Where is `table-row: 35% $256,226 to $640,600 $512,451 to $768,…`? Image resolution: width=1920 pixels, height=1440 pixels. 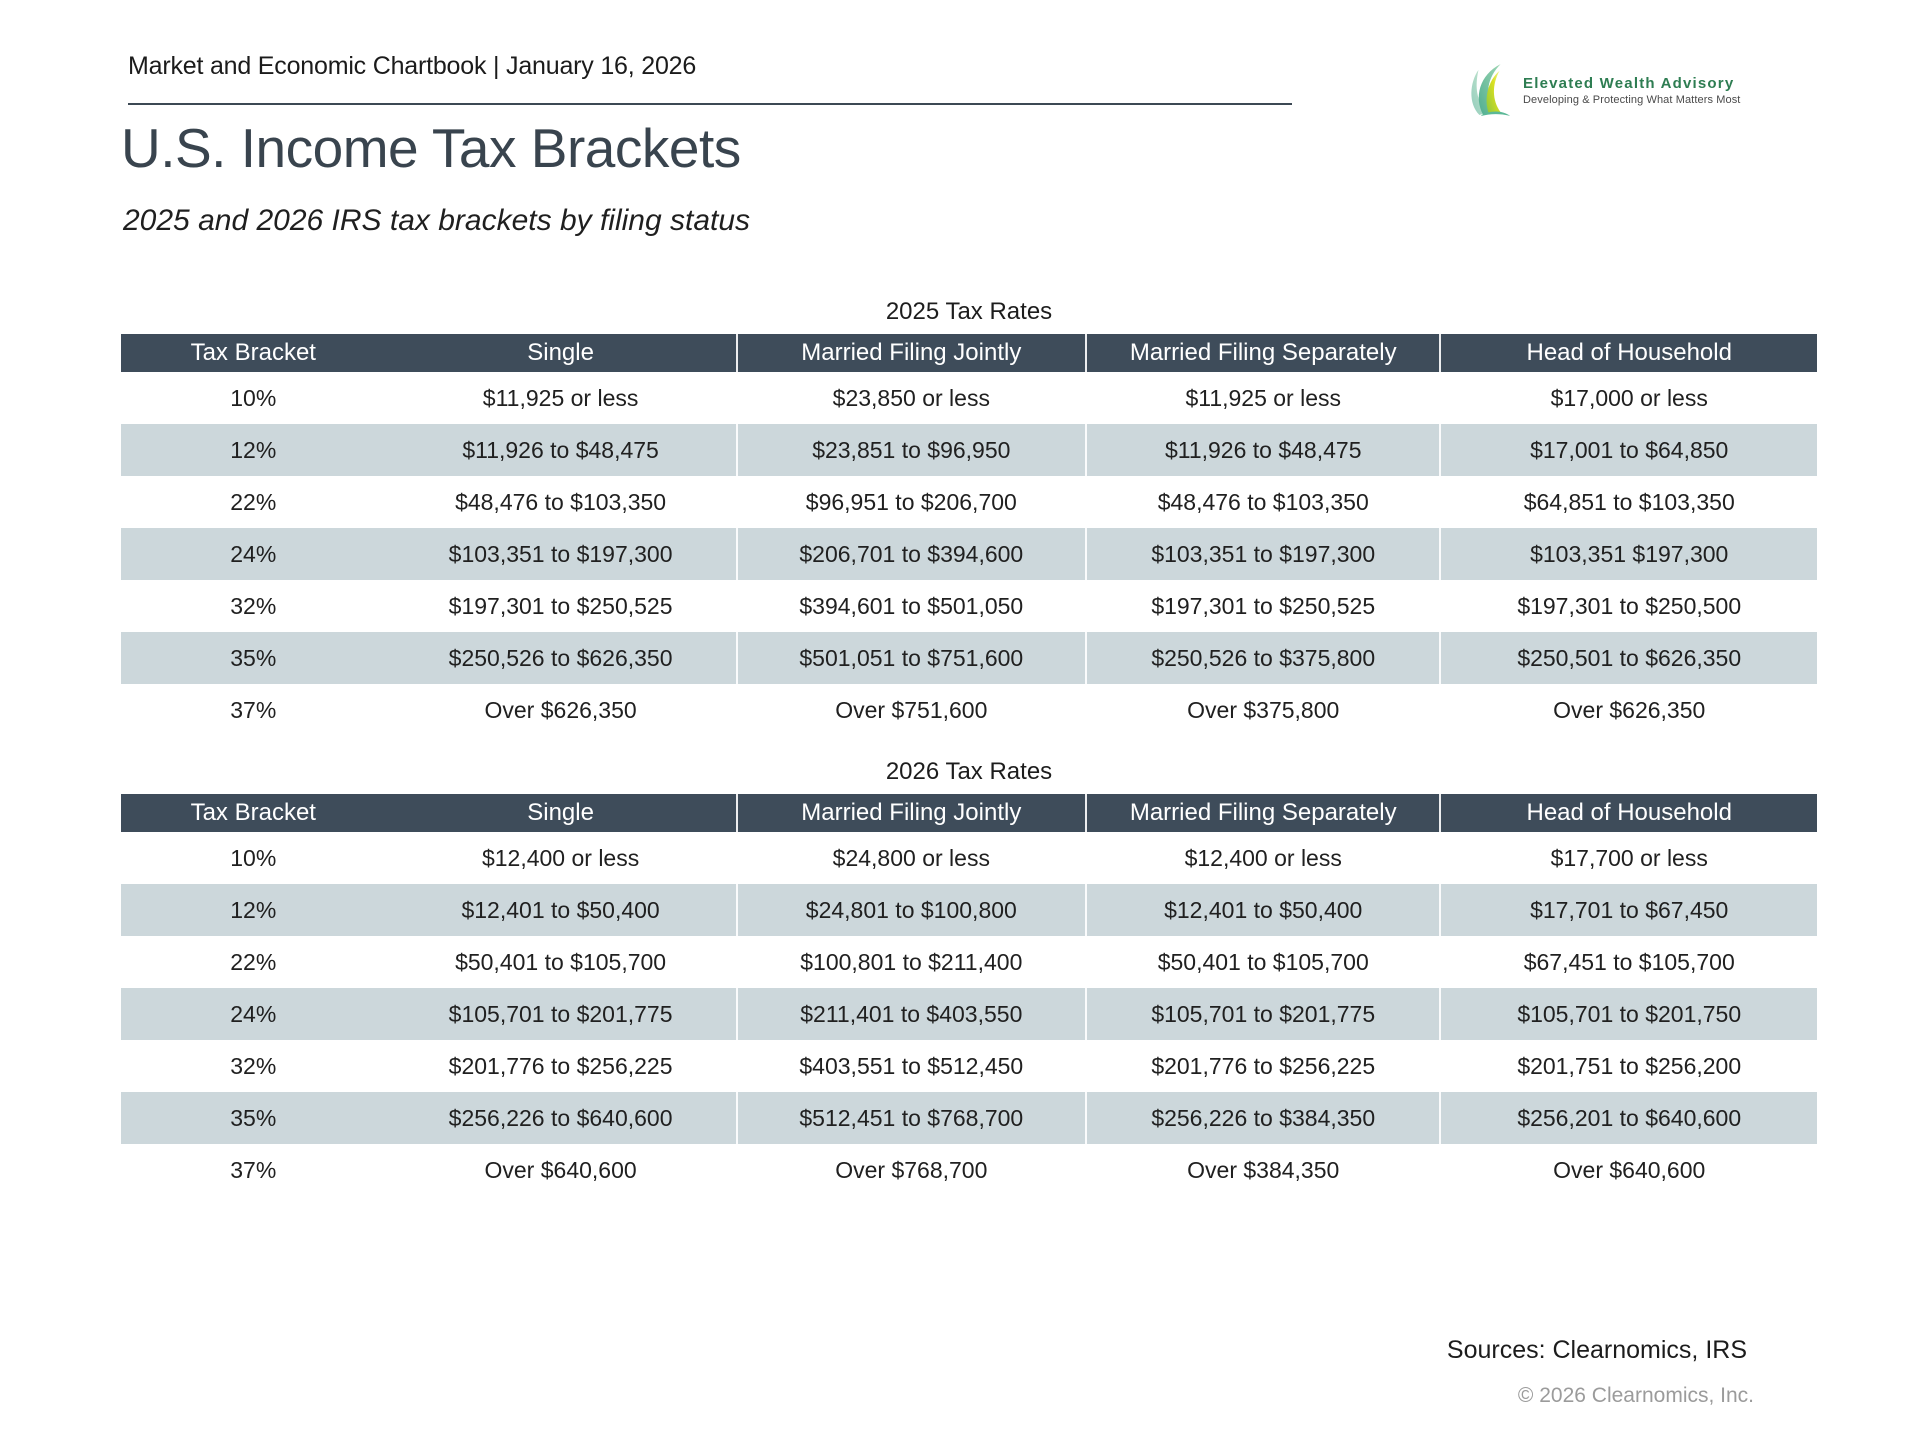 table-row: 35% $256,226 to $640,600 $512,451 to $768,… is located at coordinates (969, 1118).